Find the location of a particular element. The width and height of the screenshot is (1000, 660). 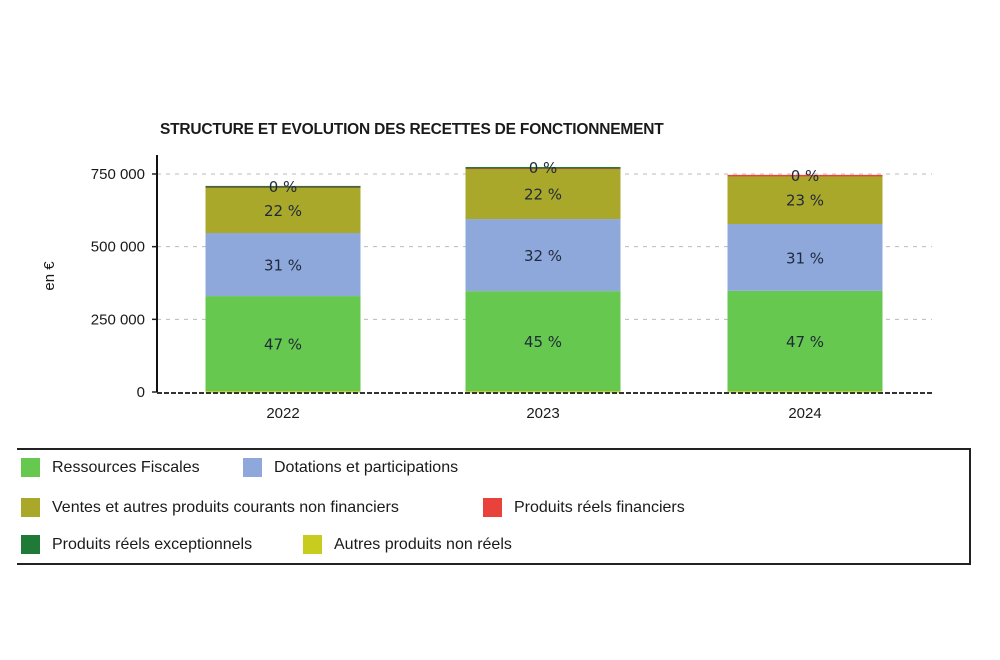

legend-label: Ressources Fiscales is located at coordinates (126, 467).